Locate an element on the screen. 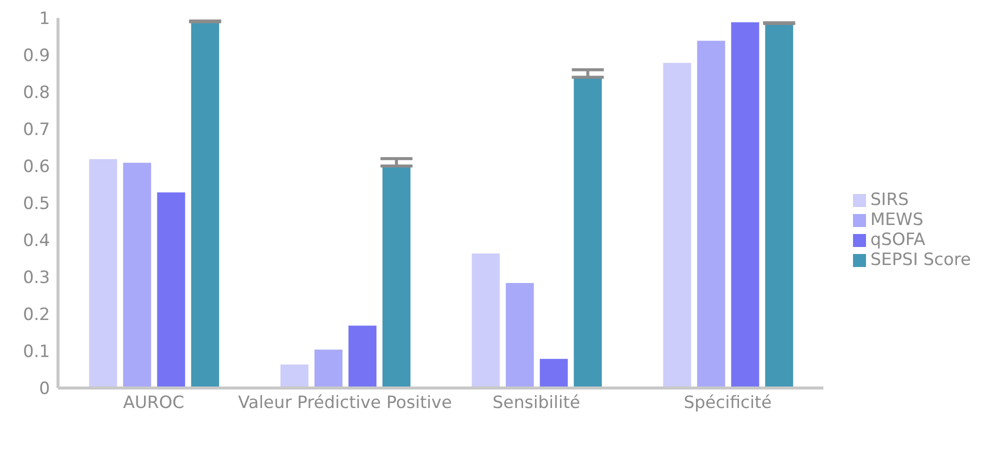 The height and width of the screenshot is (460, 999). y-tick-label: 0.8 is located at coordinates (36, 93).